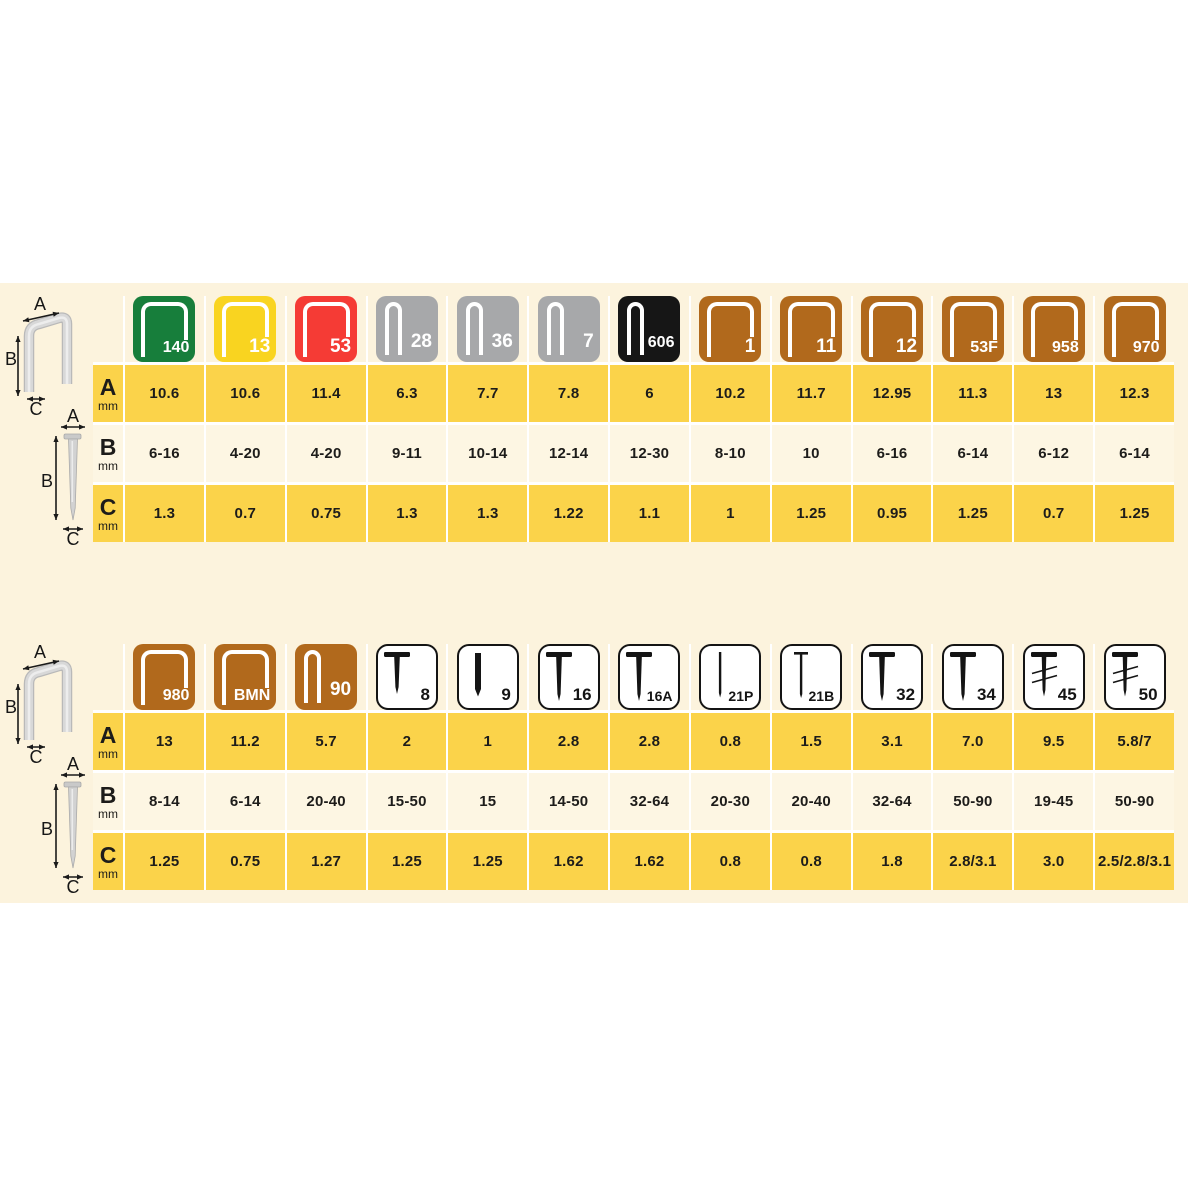 This screenshot has width=1188, height=1188. I want to click on t-nail-icon: 16A, so click(649, 677).